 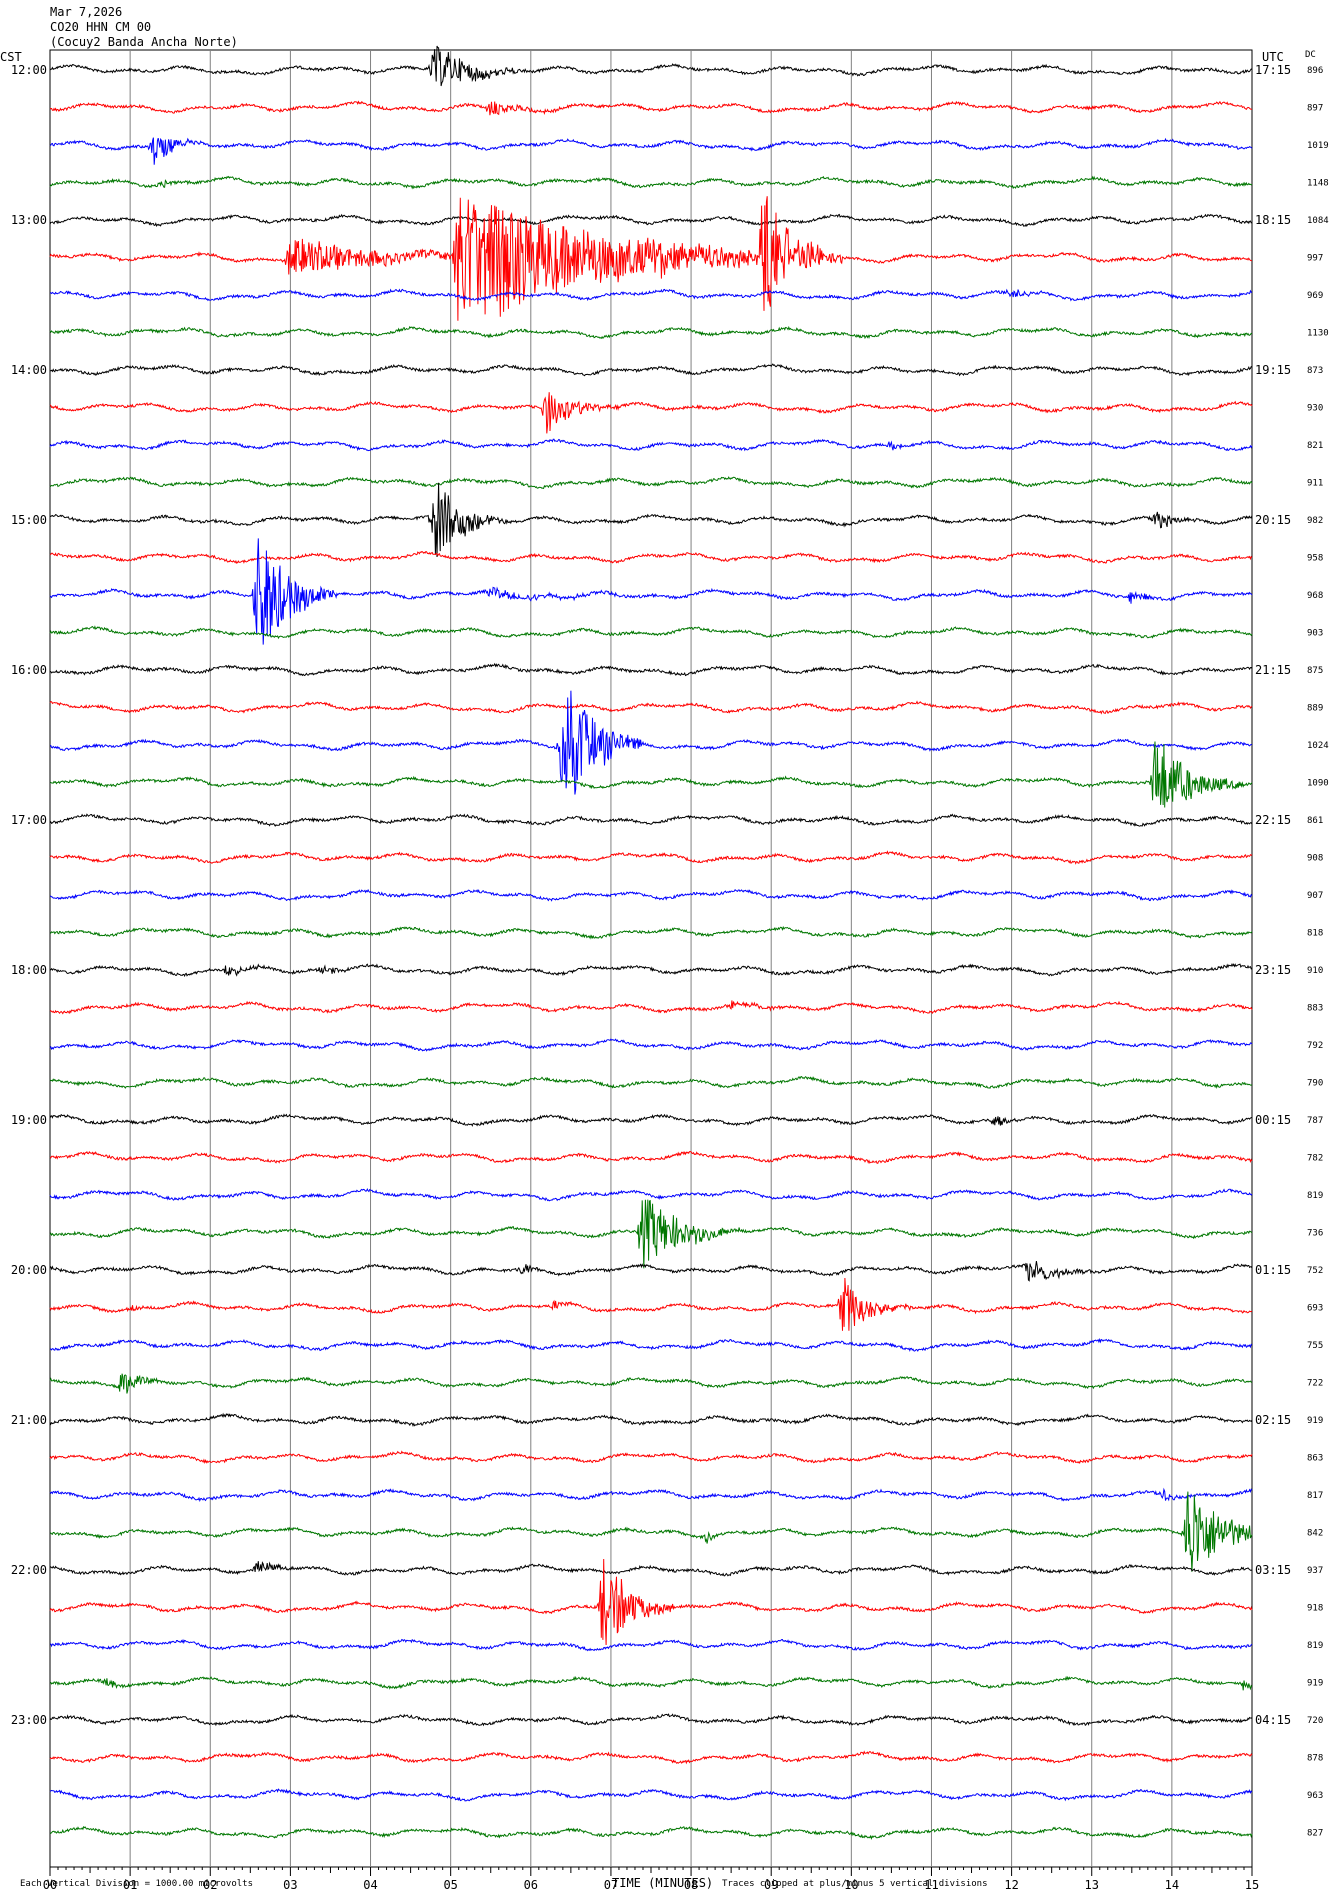 What do you see at coordinates (29, 520) in the screenshot?
I see `cst-hour-label: 15:00` at bounding box center [29, 520].